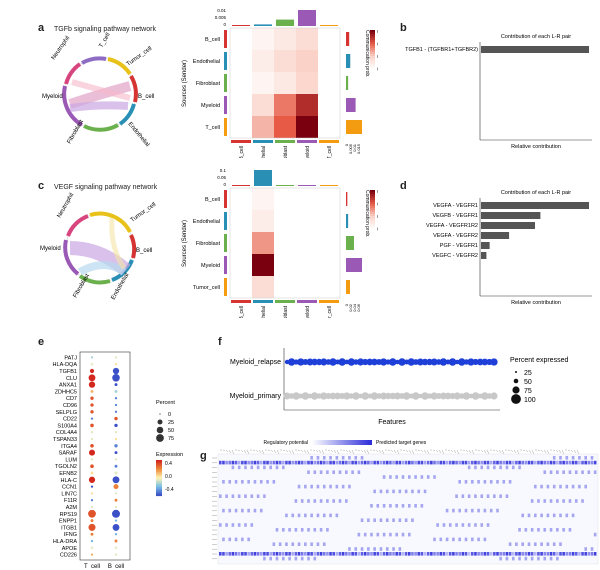 This screenshot has height=570, width=600. I want to click on heatmap-legend-tick: 0.04, so click(377, 204).